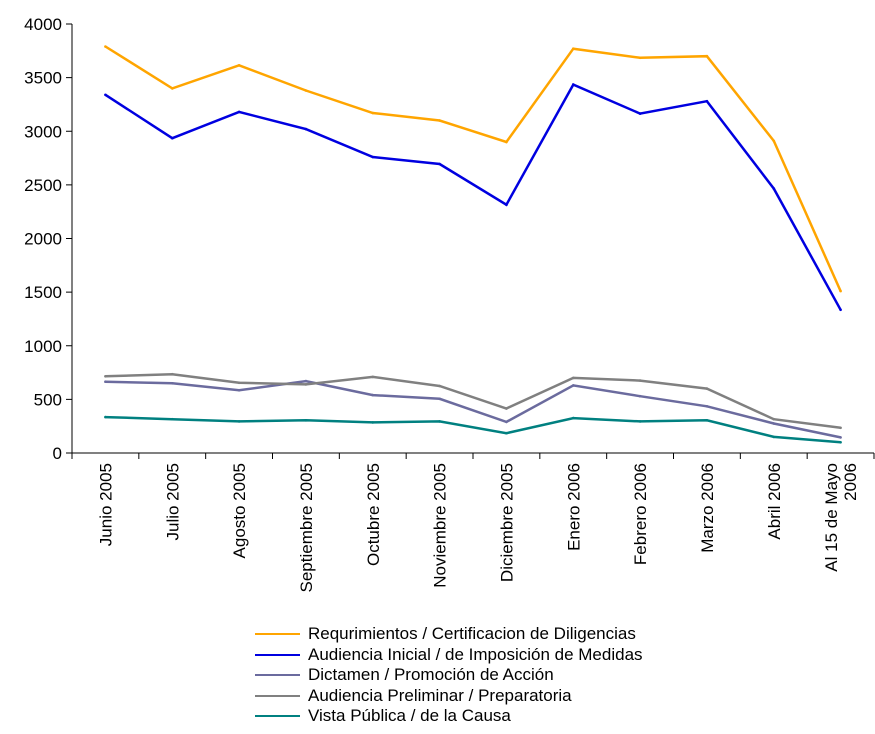  What do you see at coordinates (306, 527) in the screenshot?
I see `x-tick-label: Septiembre 2005` at bounding box center [306, 527].